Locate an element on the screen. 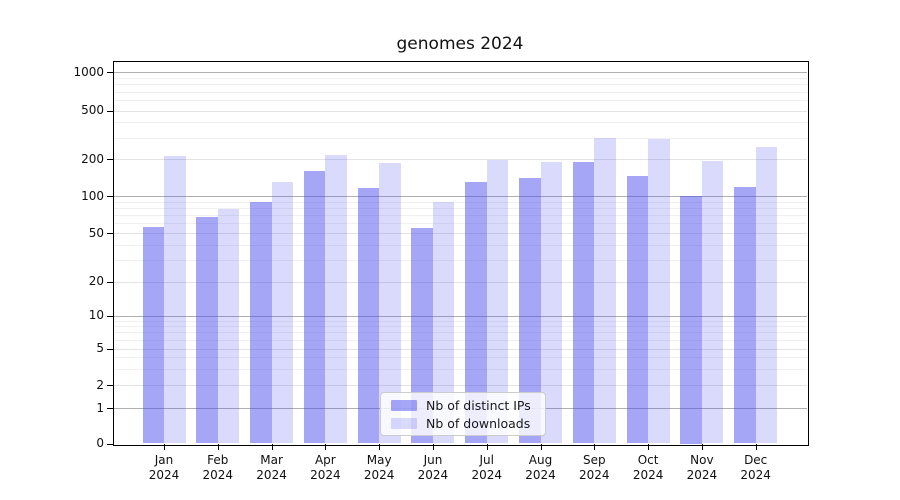  y-tick-label-200: 200 is located at coordinates (92, 158).